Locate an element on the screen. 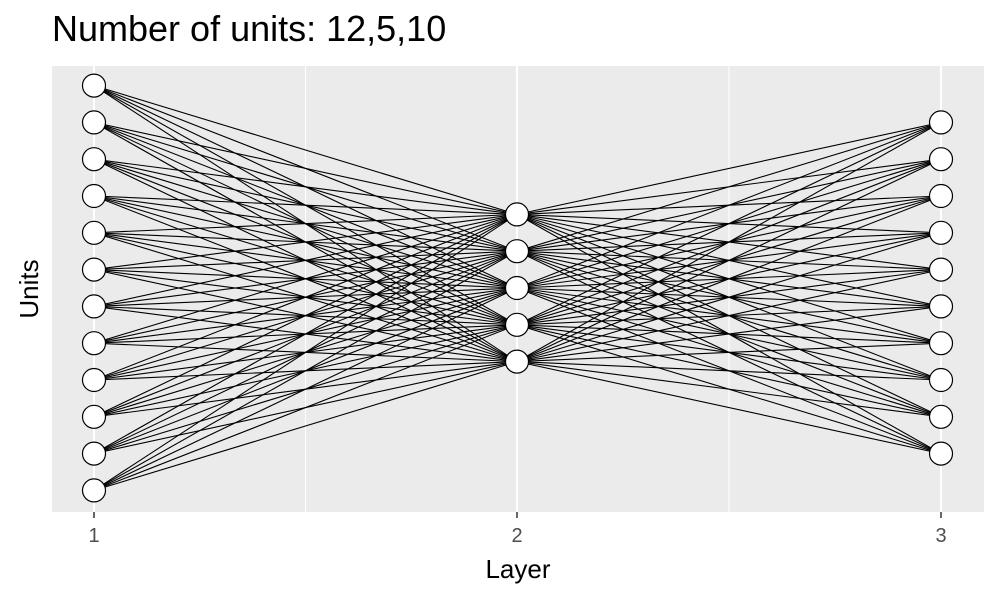 Image resolution: width=1000 pixels, height=600 pixels. chart-title: Number of units: 12,5,10 is located at coordinates (249, 28).